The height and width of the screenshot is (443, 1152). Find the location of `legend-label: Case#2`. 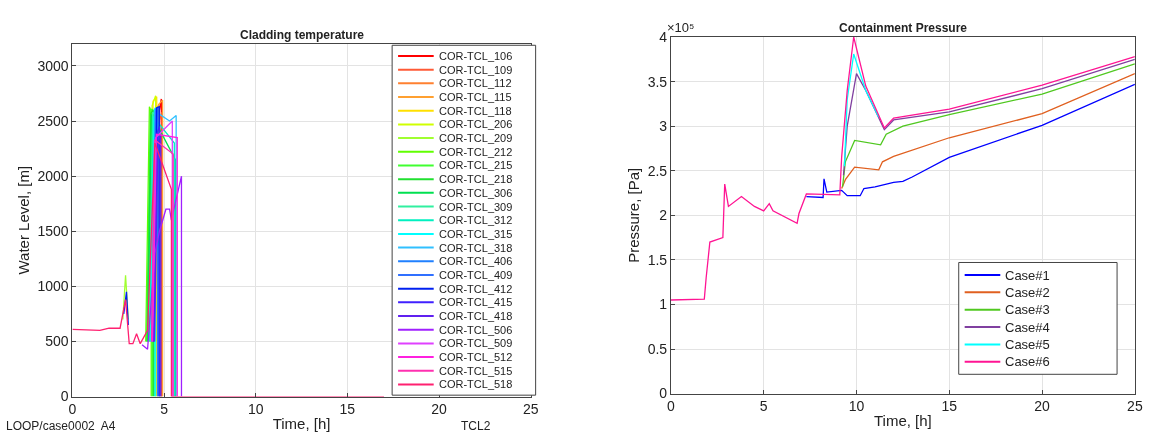

legend-label: Case#2 is located at coordinates (1027, 292).